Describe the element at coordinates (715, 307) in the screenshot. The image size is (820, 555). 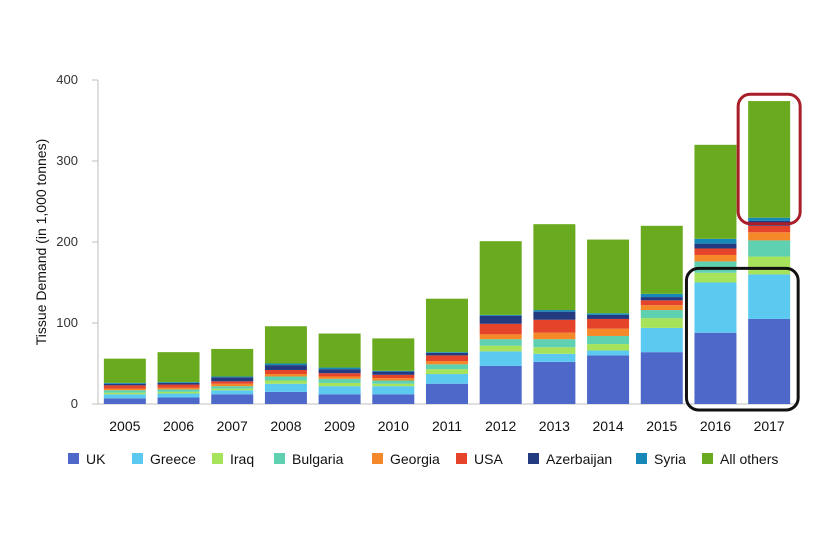
I see `bar-segment-greece-2016` at that location.